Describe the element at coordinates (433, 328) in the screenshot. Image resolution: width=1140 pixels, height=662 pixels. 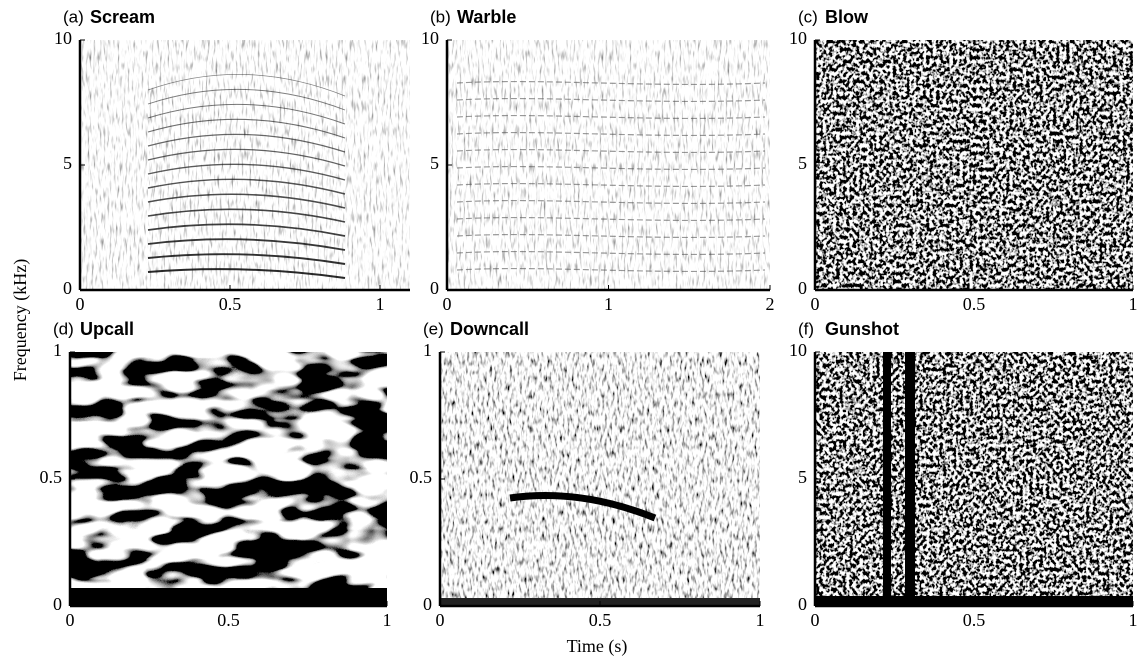
I see `panel-label: (e)` at that location.